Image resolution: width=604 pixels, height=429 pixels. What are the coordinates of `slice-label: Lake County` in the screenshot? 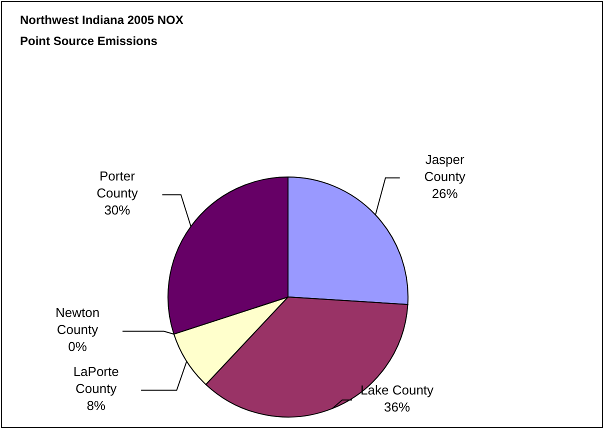 It's located at (397, 390).